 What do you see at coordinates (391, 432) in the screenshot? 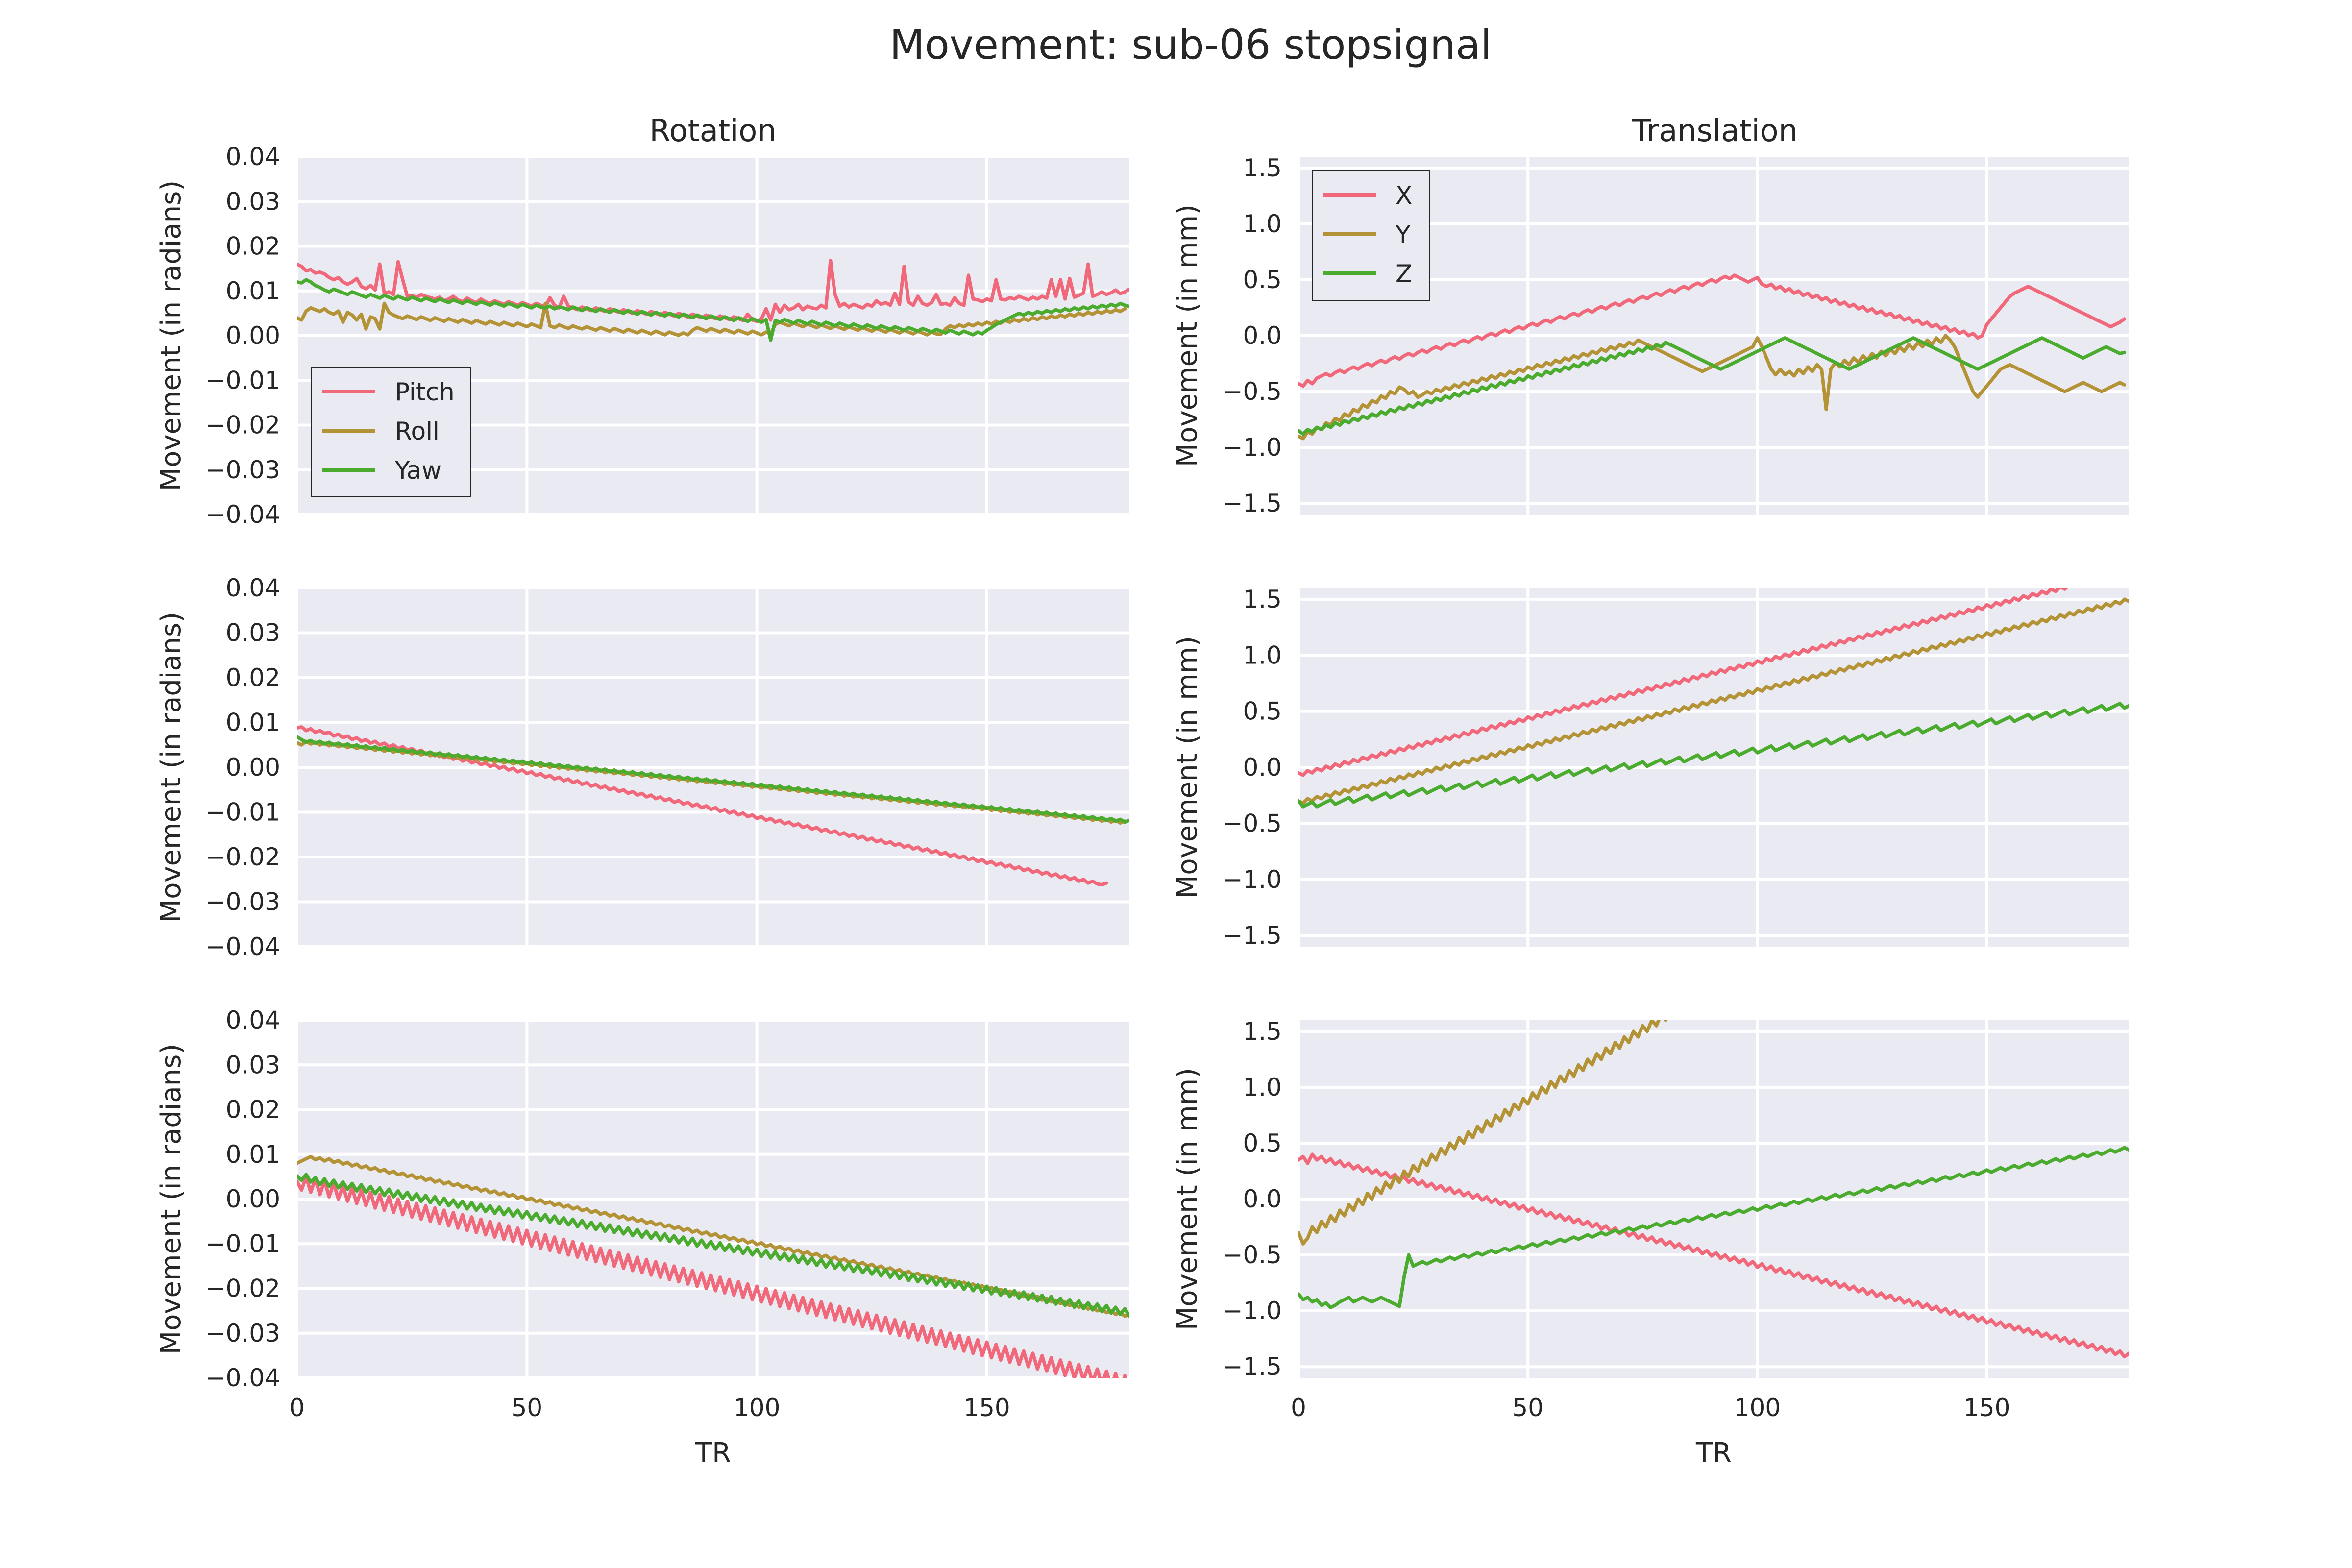
I see `legend: Pitch Roll Yaw` at bounding box center [391, 432].